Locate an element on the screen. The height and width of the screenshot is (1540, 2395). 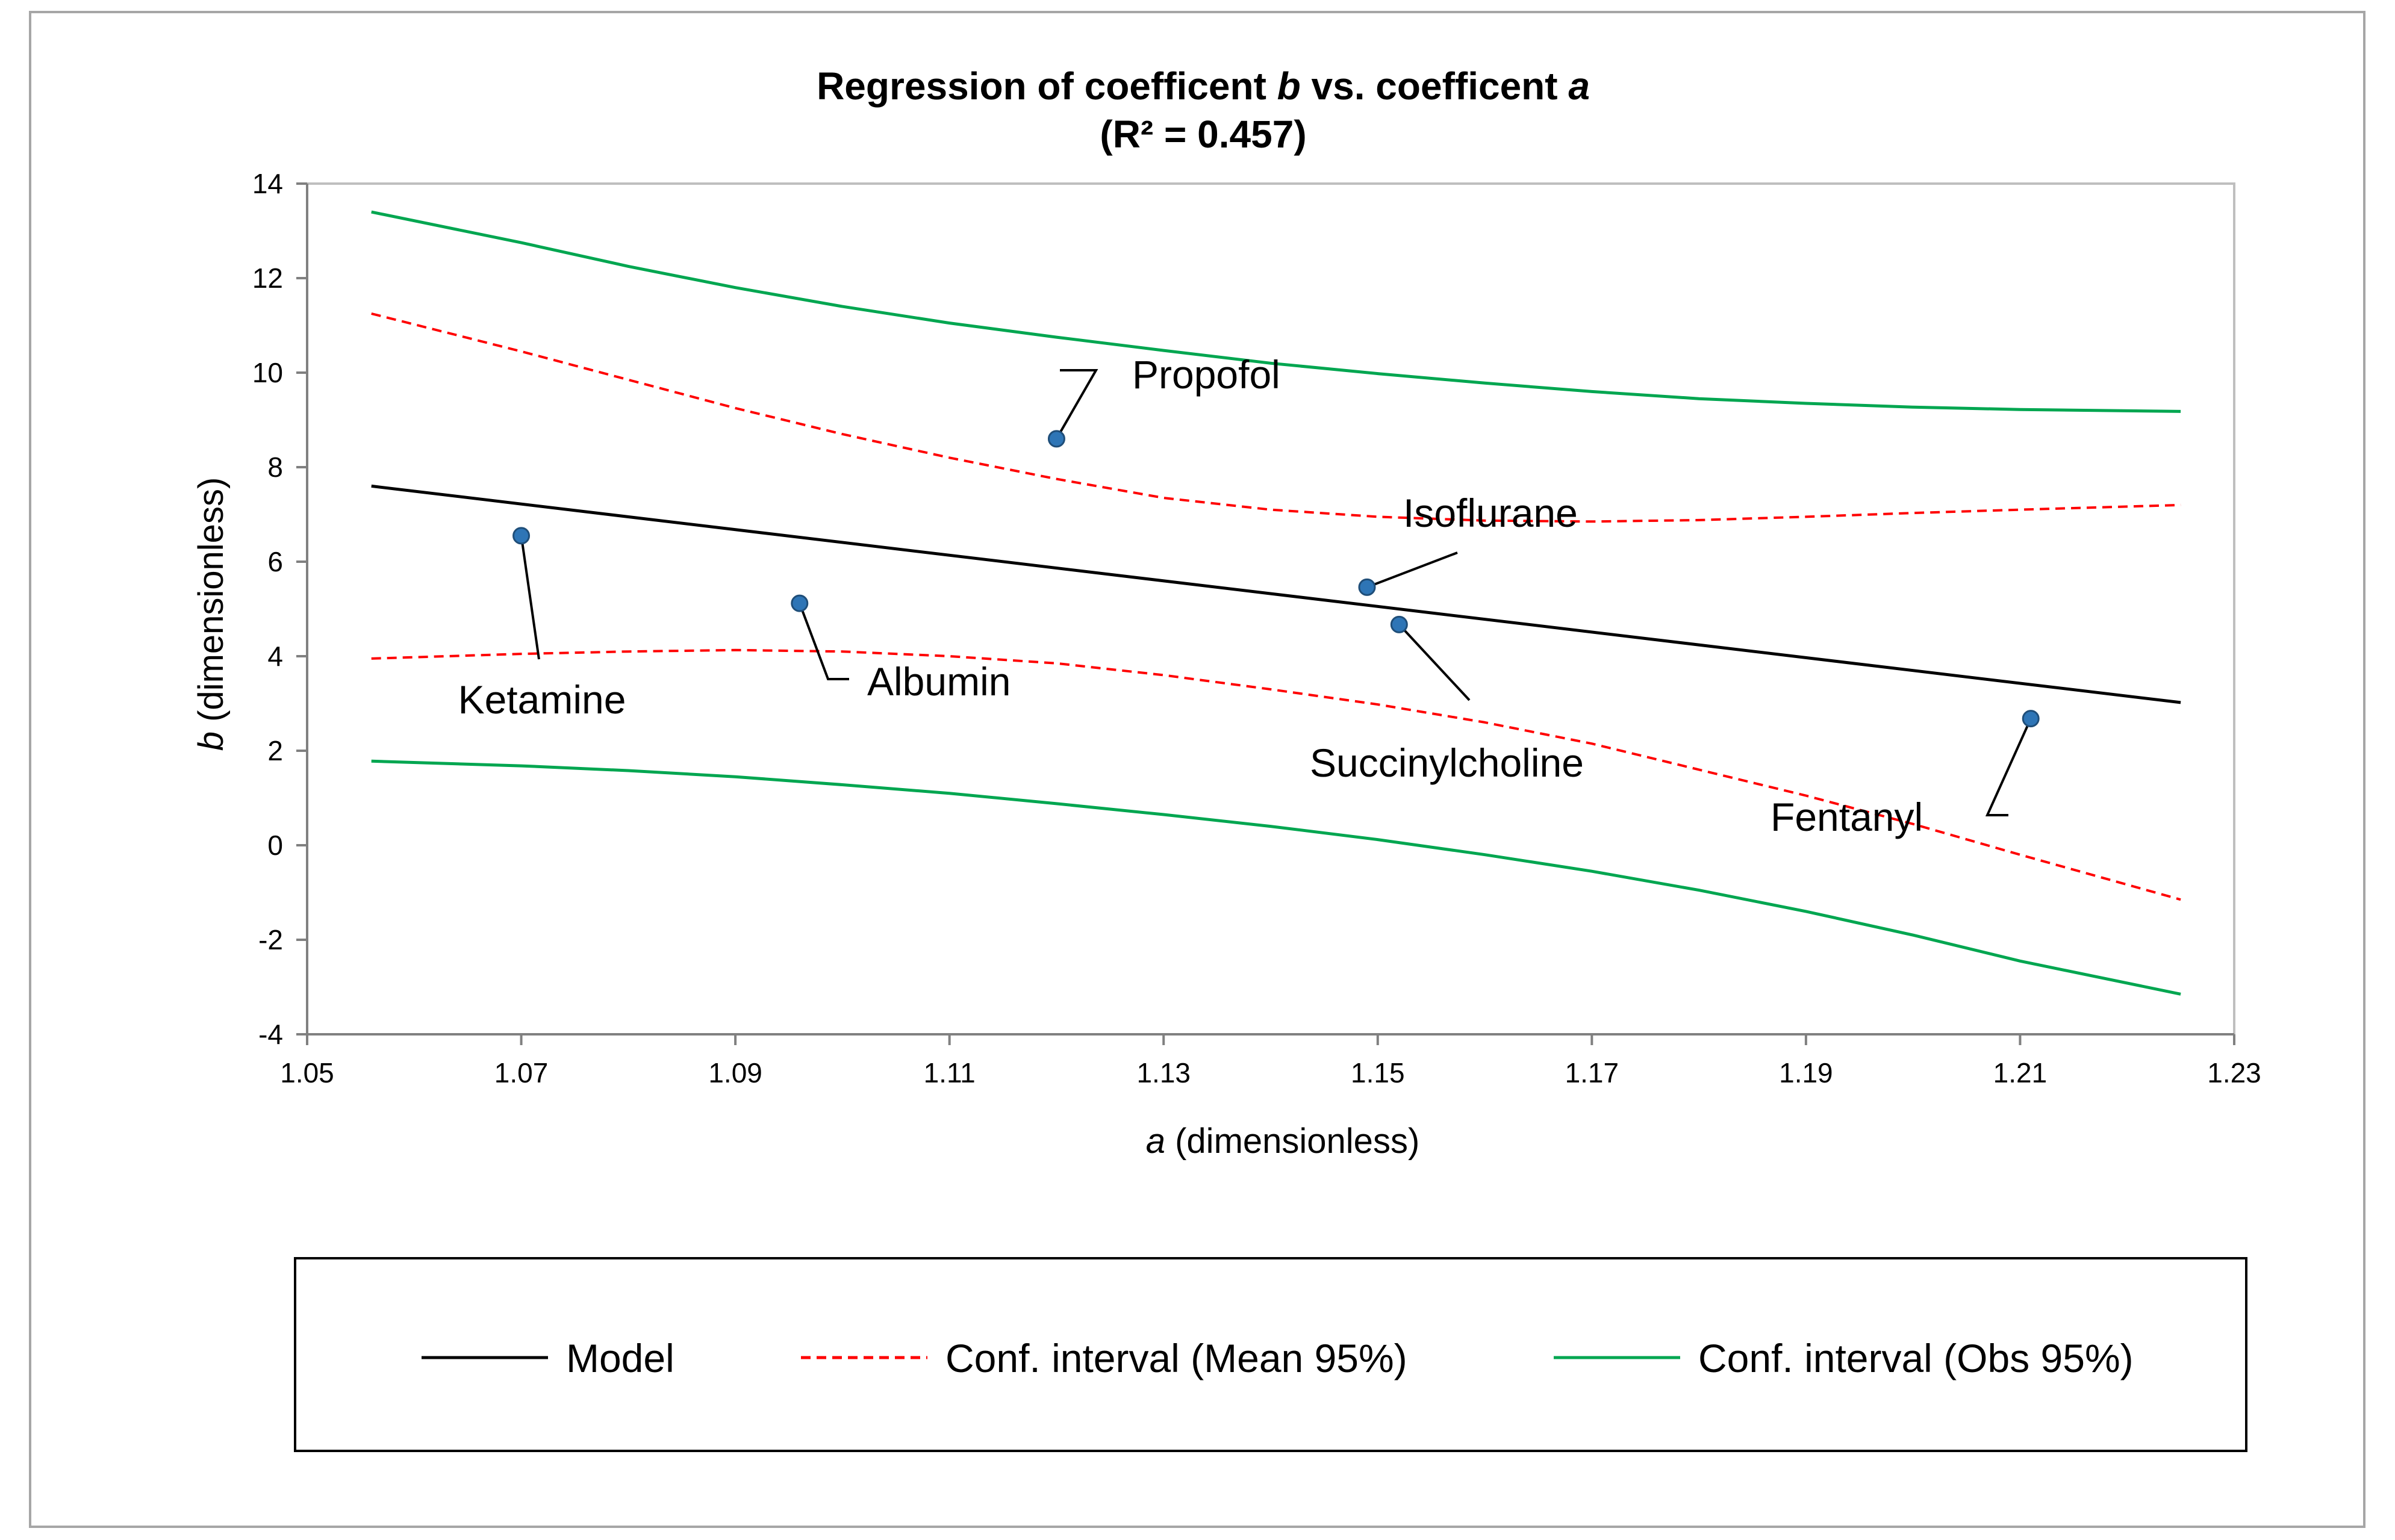
data-point-succinylcholine is located at coordinates (1399, 624).